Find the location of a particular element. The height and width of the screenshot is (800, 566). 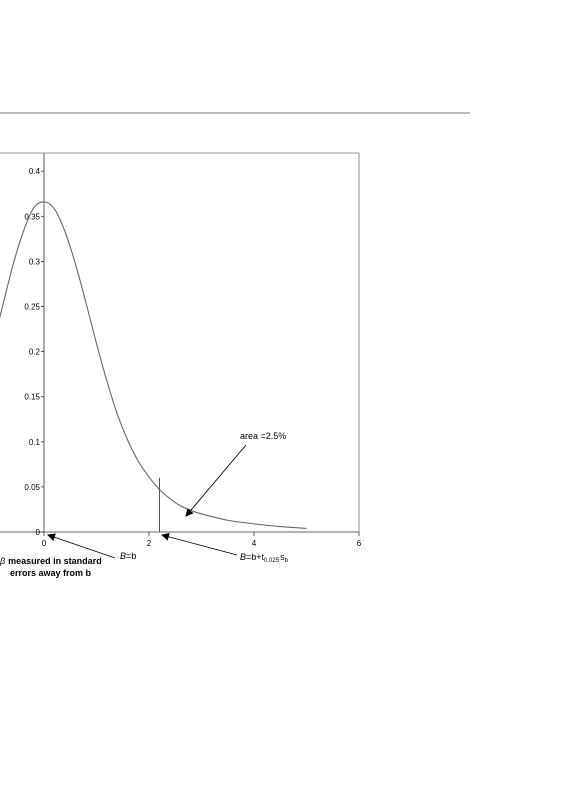

x-ticks: 0 2 4 6 is located at coordinates (202, 540).